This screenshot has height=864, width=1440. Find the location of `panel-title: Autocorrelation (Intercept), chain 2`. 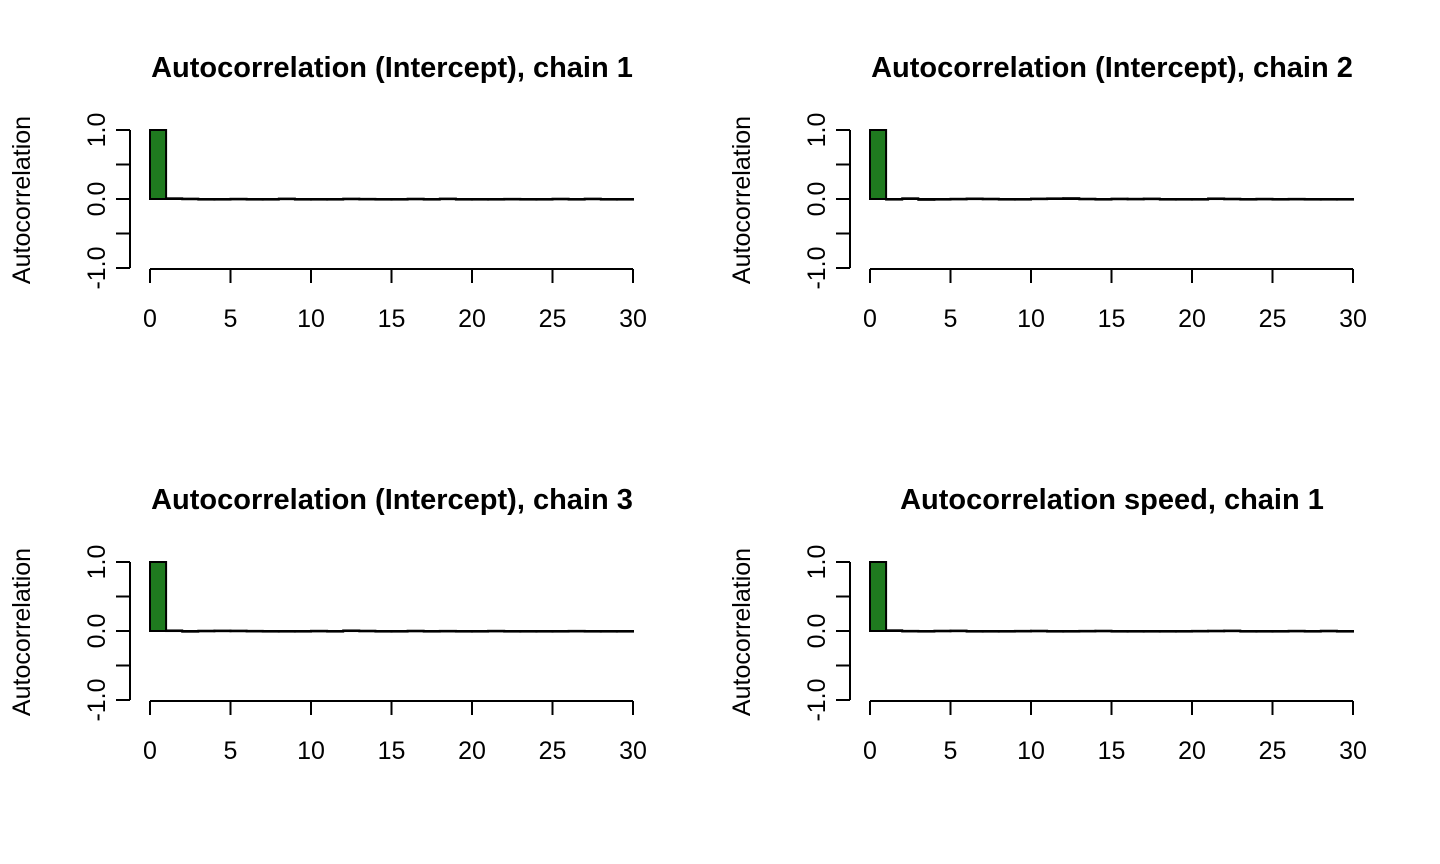

panel-title: Autocorrelation (Intercept), chain 2 is located at coordinates (1112, 68).